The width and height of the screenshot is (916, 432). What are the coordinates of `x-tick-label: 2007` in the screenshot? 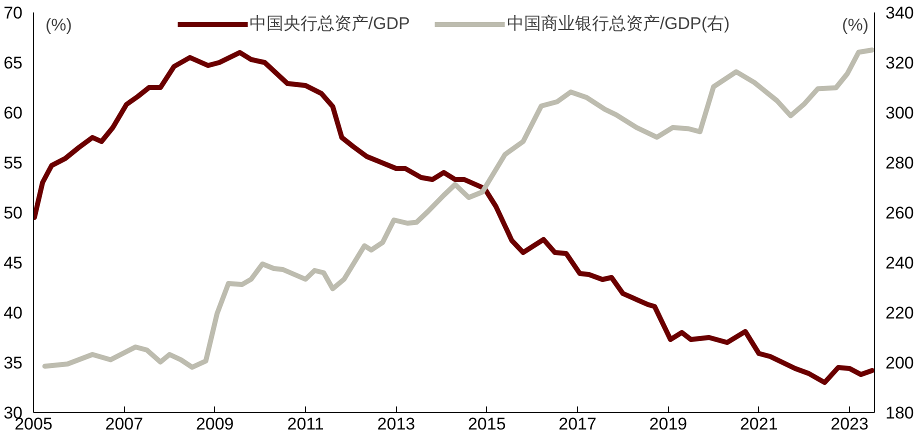 It's located at (124, 423).